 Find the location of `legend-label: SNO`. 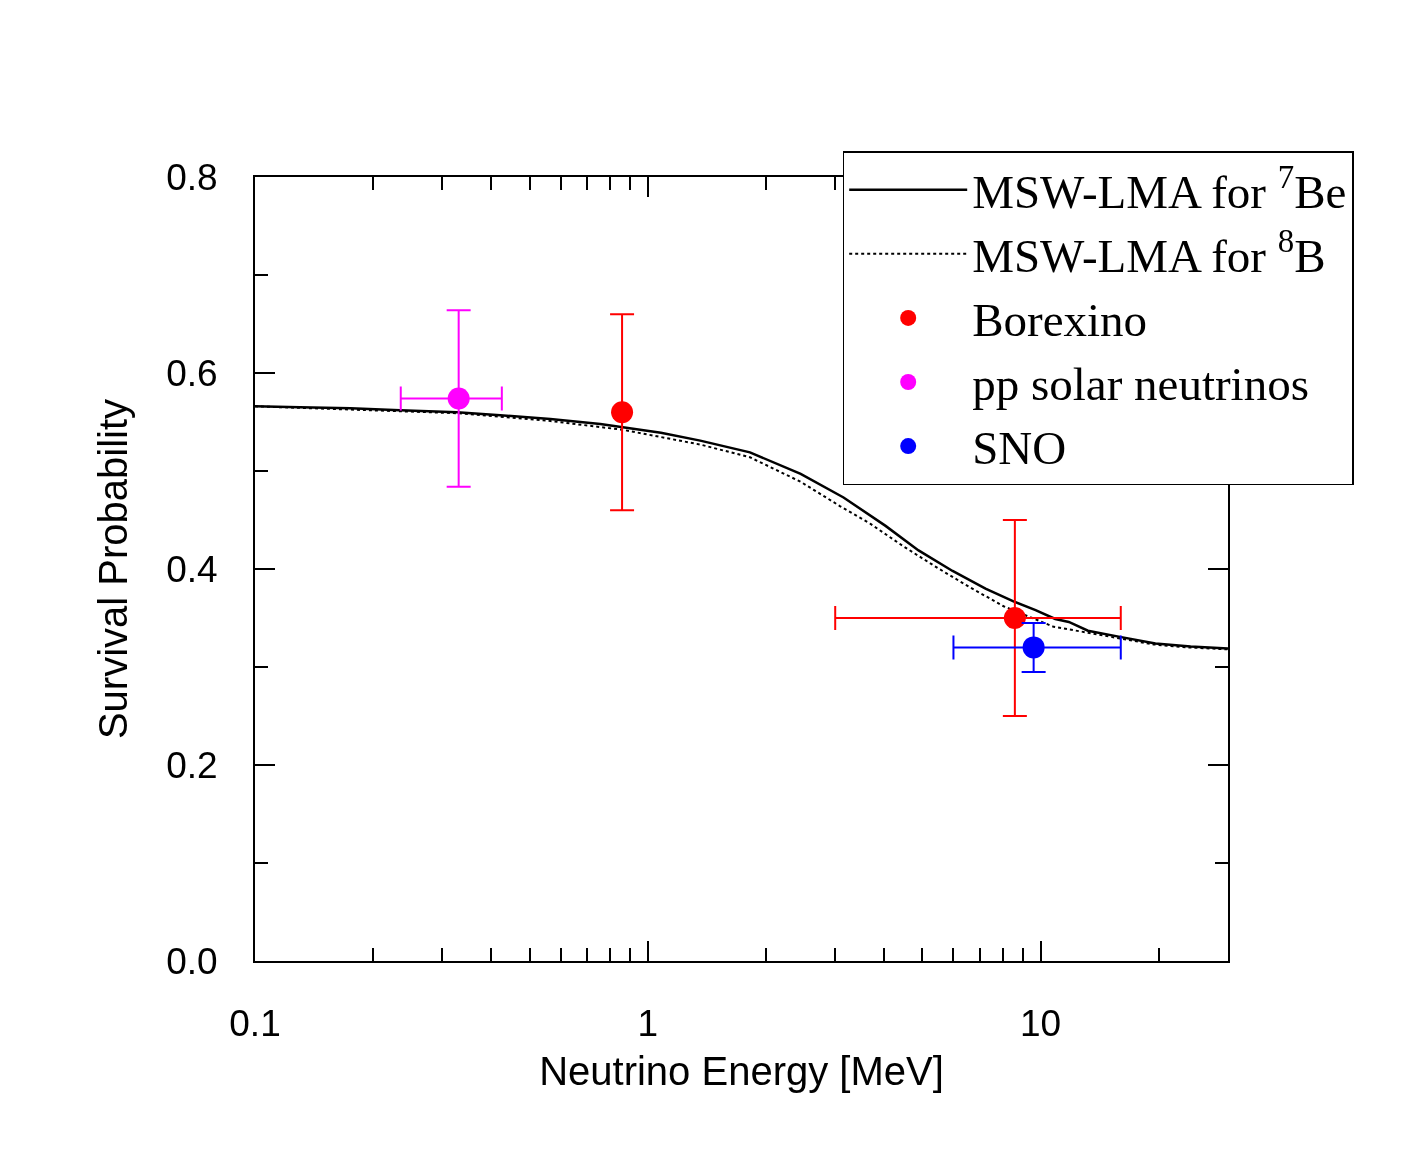

legend-label: SNO is located at coordinates (1019, 448).